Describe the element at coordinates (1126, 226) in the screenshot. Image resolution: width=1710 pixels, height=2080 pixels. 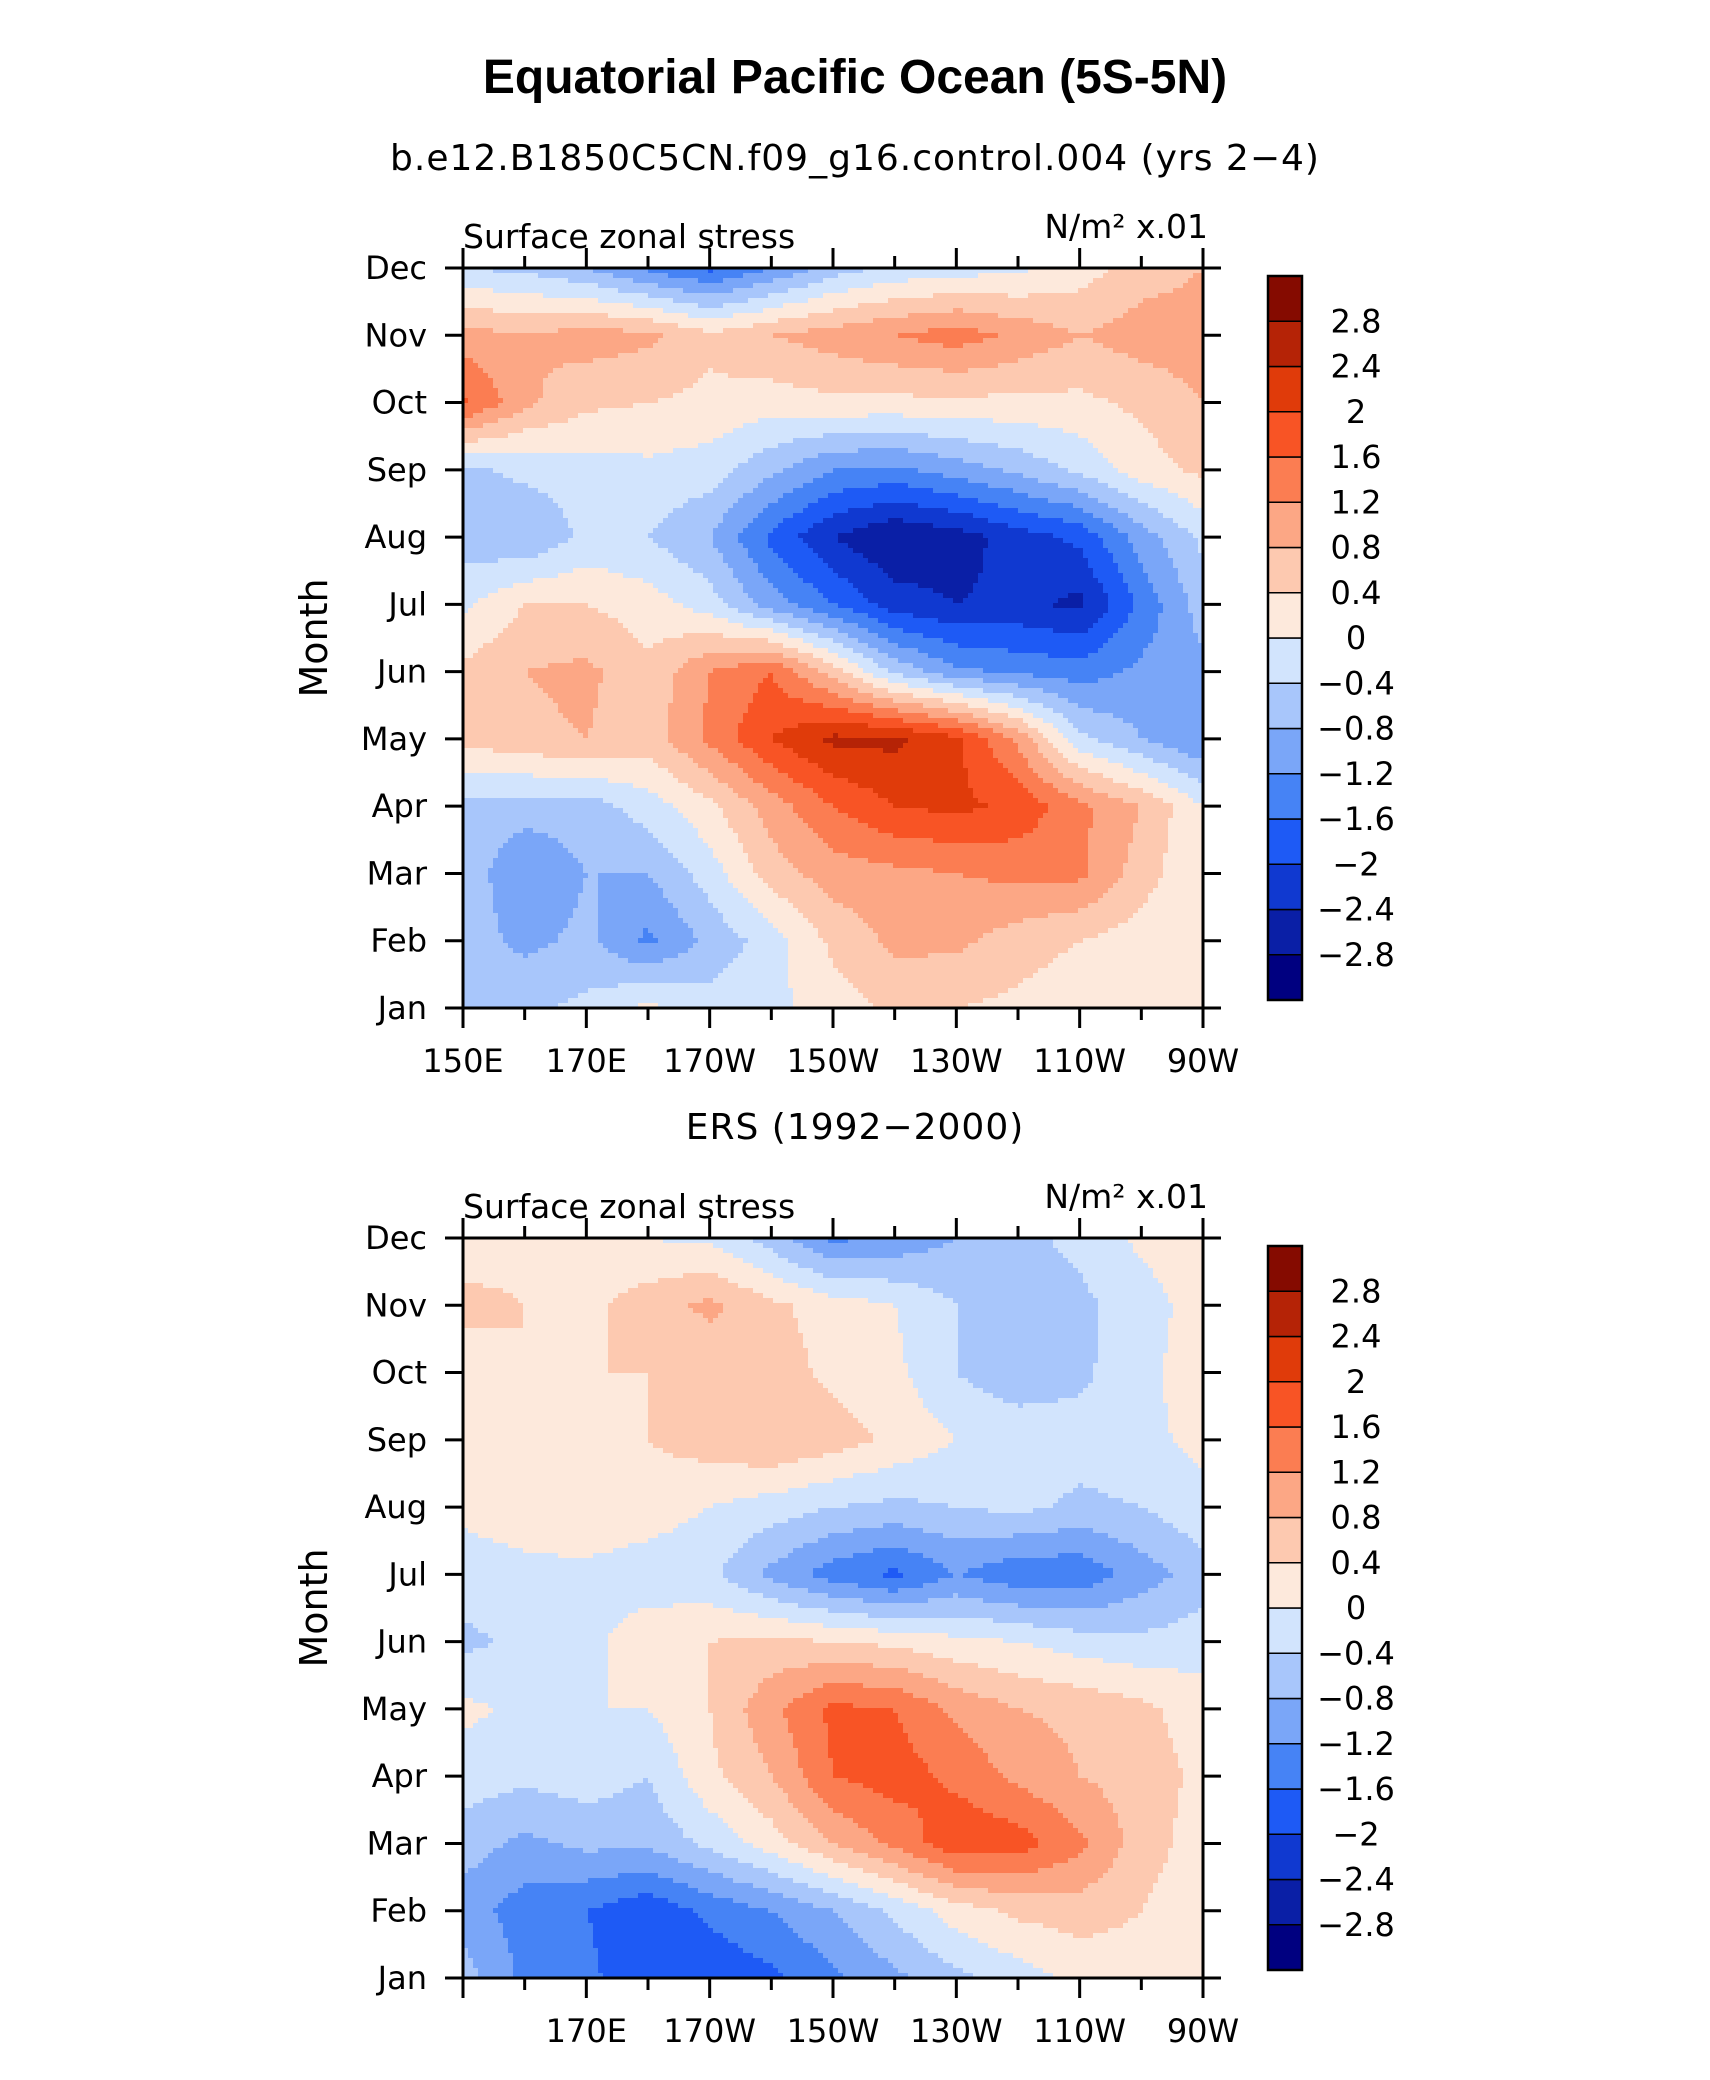
I see `right-label: N/m² x.01` at that location.